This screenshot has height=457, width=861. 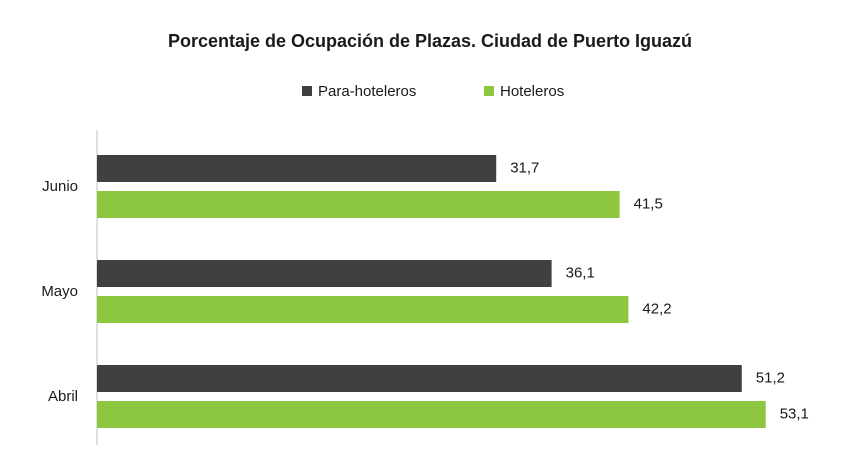 What do you see at coordinates (367, 91) in the screenshot?
I see `legend-label: Para-hoteleros` at bounding box center [367, 91].